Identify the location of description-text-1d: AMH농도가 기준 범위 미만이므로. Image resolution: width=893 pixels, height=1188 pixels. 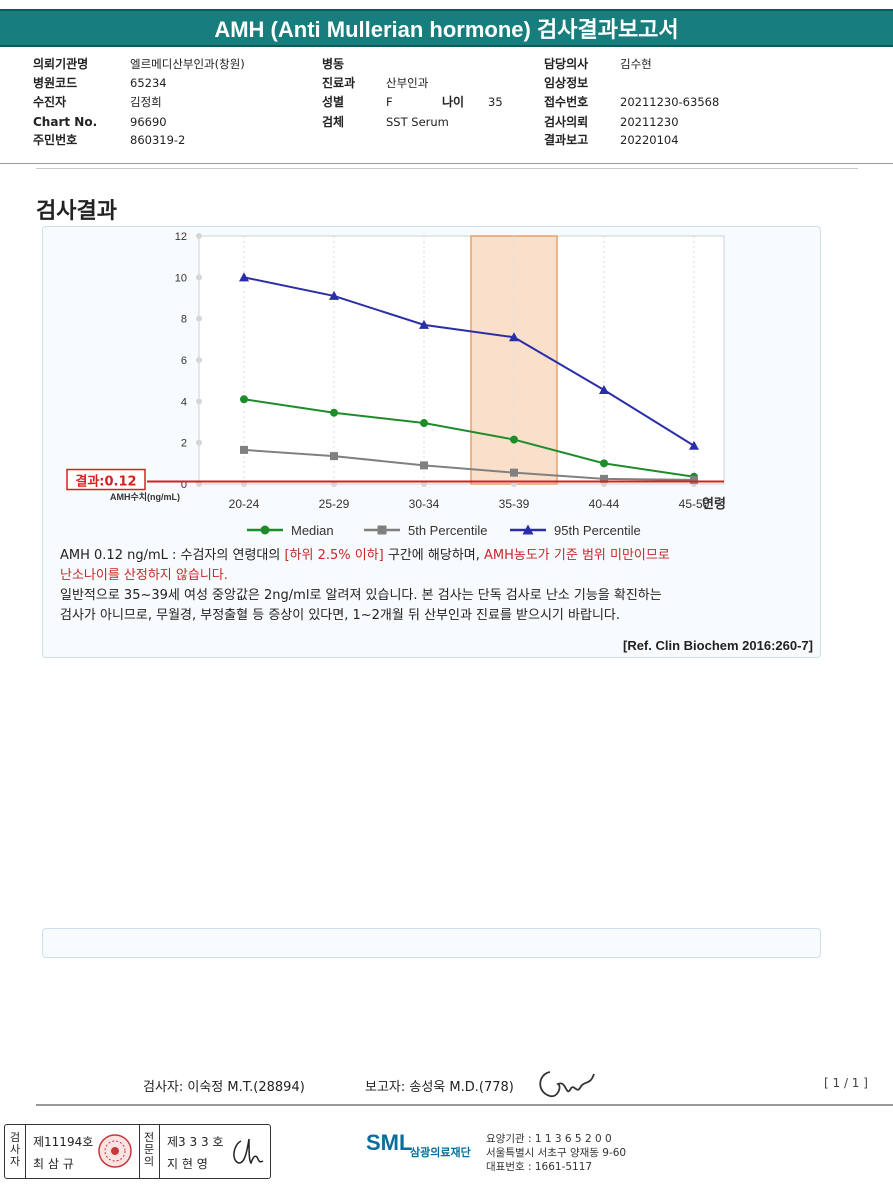
(577, 555).